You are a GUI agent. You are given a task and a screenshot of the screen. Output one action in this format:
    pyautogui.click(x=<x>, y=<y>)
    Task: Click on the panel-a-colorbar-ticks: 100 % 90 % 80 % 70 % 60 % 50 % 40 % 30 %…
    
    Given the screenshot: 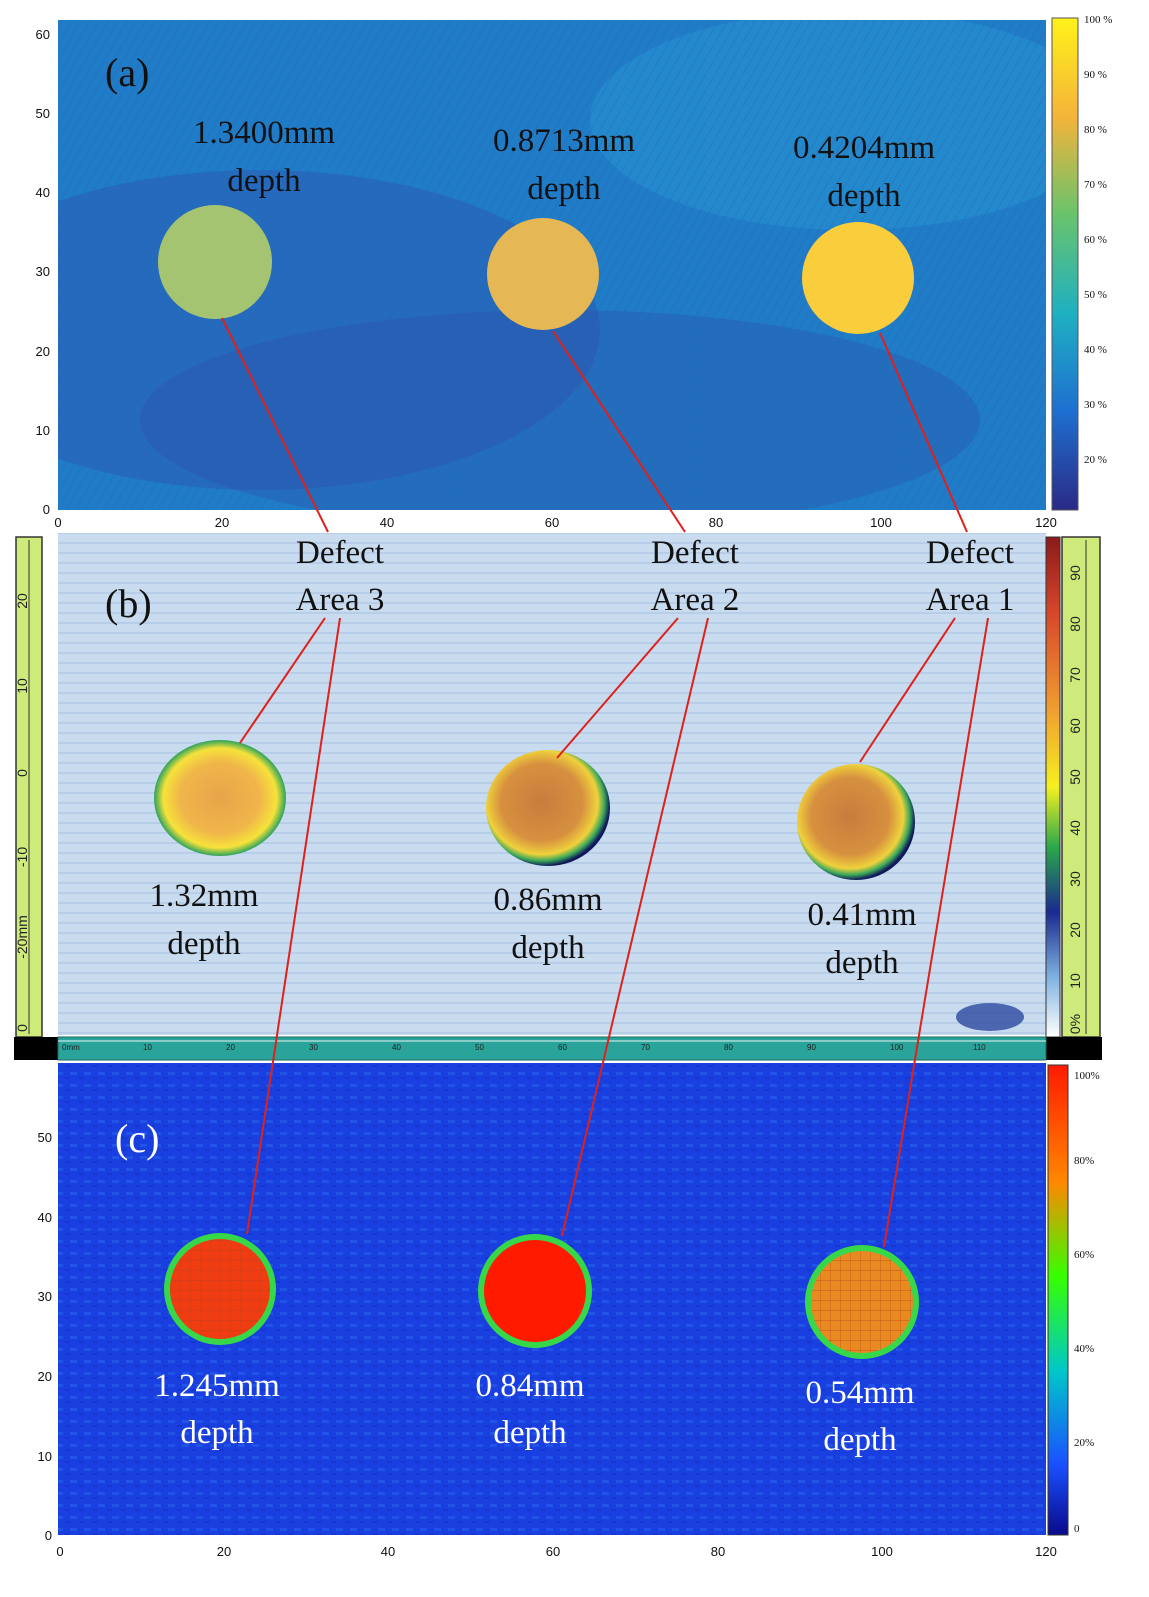 What is the action you would take?
    pyautogui.click(x=1098, y=240)
    